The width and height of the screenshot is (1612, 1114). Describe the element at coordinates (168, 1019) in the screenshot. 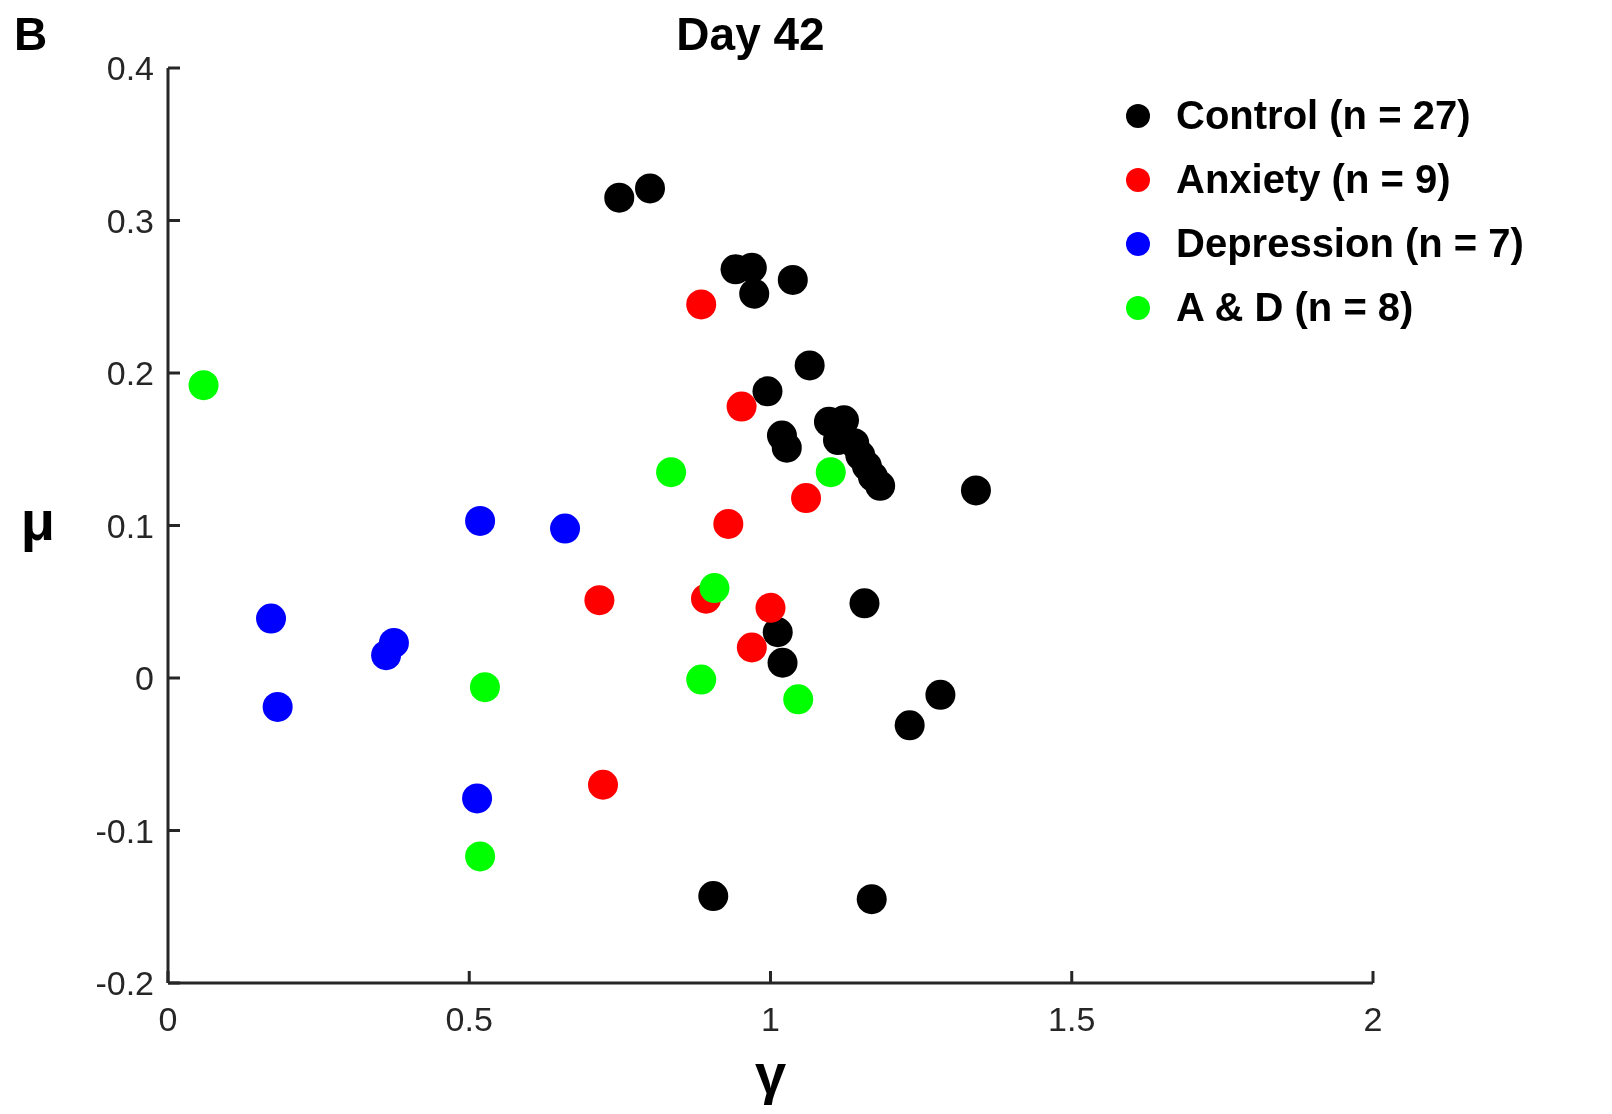

I see `x-tick-label: 0` at that location.